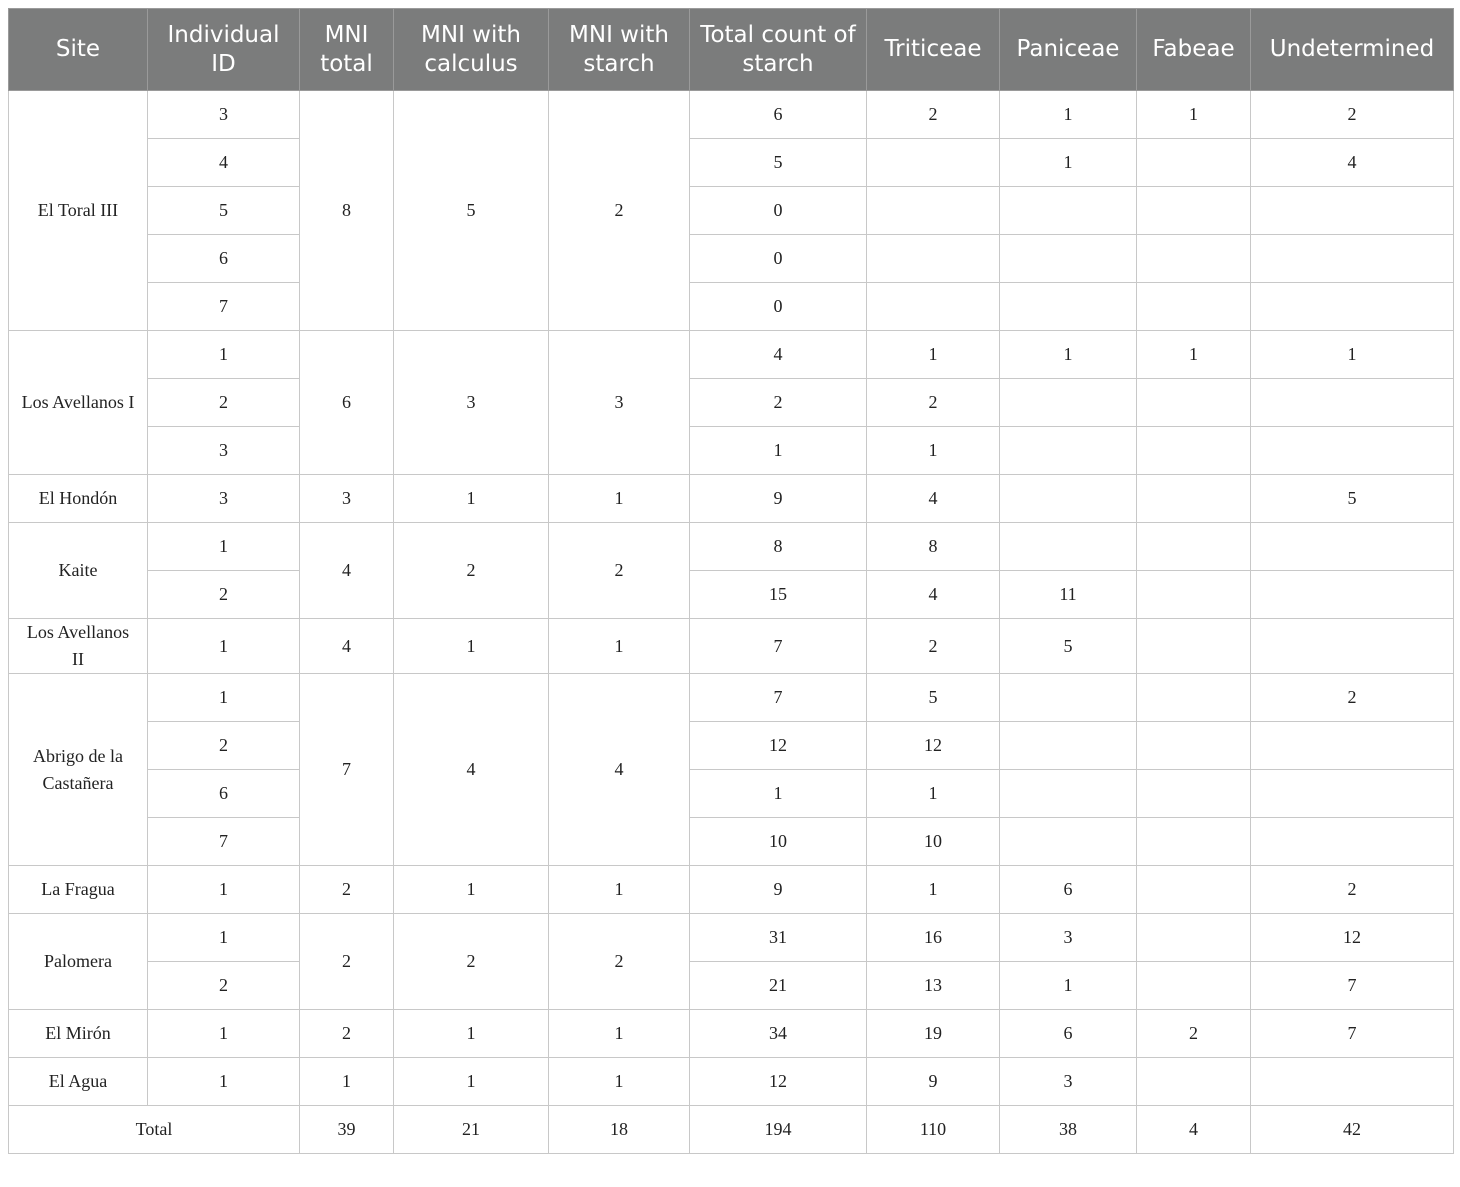  Describe the element at coordinates (346, 49) in the screenshot. I see `header-mni-total: MNI total` at that location.